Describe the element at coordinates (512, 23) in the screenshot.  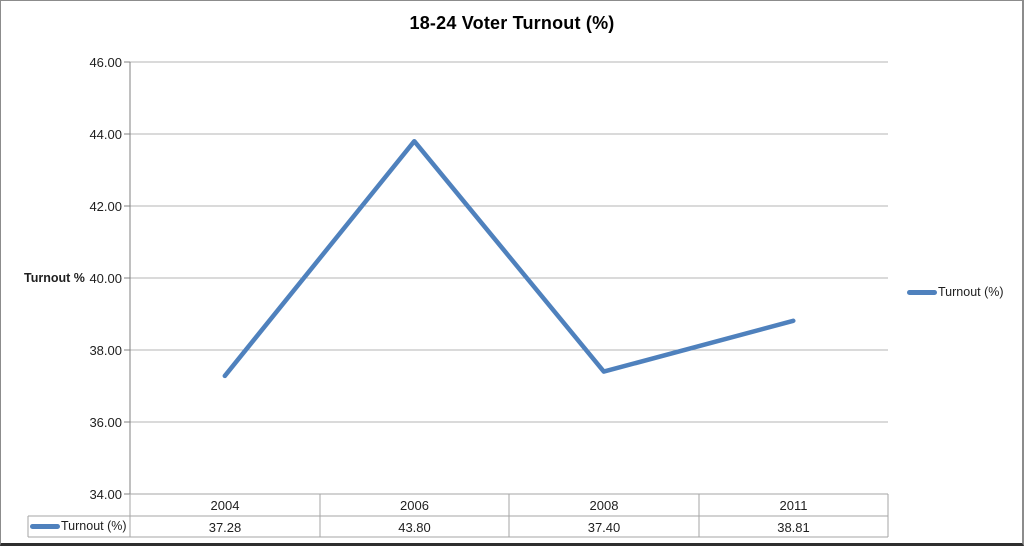
I see `chart-title: 18-24 Voter Turnout (%)` at that location.